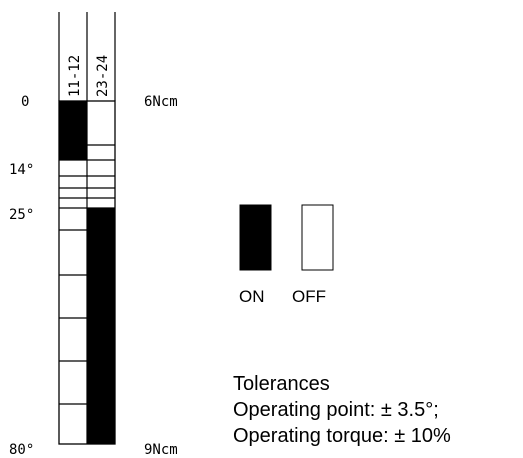  What do you see at coordinates (309, 296) in the screenshot?
I see `legend-off-label: OFF` at bounding box center [309, 296].